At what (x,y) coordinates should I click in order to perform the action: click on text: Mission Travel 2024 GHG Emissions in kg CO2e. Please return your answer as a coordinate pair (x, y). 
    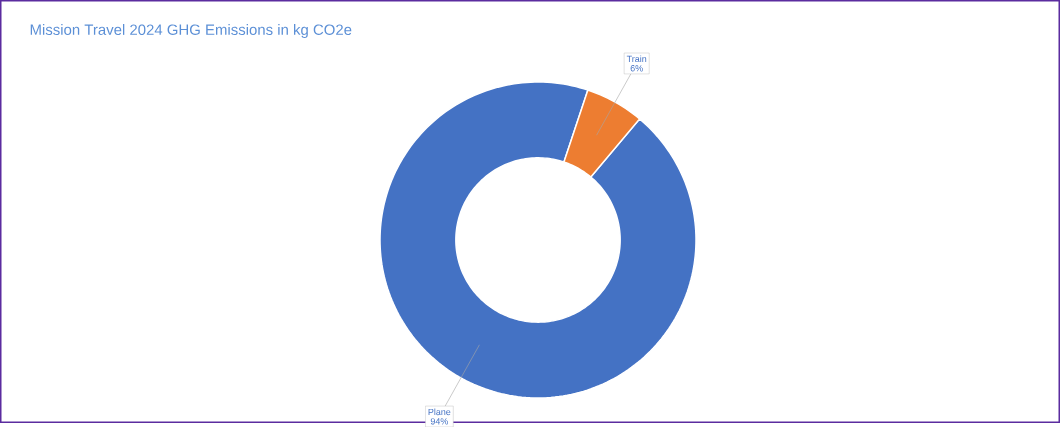
    Looking at the image, I should click on (191, 30).